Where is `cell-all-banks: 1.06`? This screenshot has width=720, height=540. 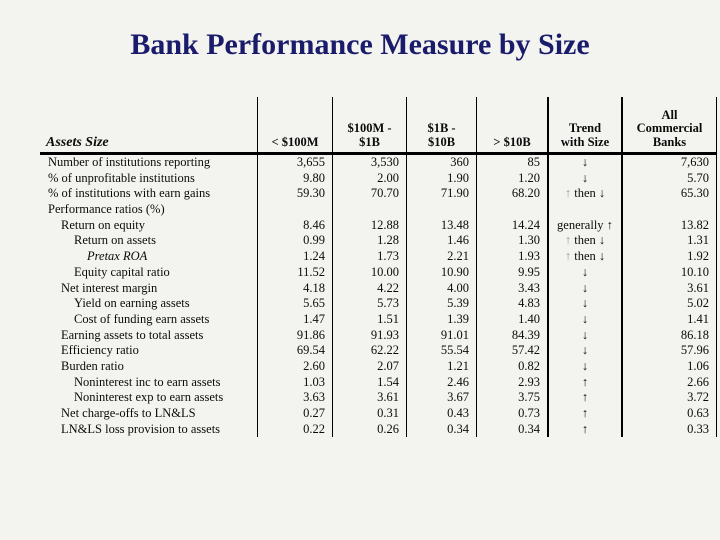
cell-all-banks: 1.06 is located at coordinates (670, 366).